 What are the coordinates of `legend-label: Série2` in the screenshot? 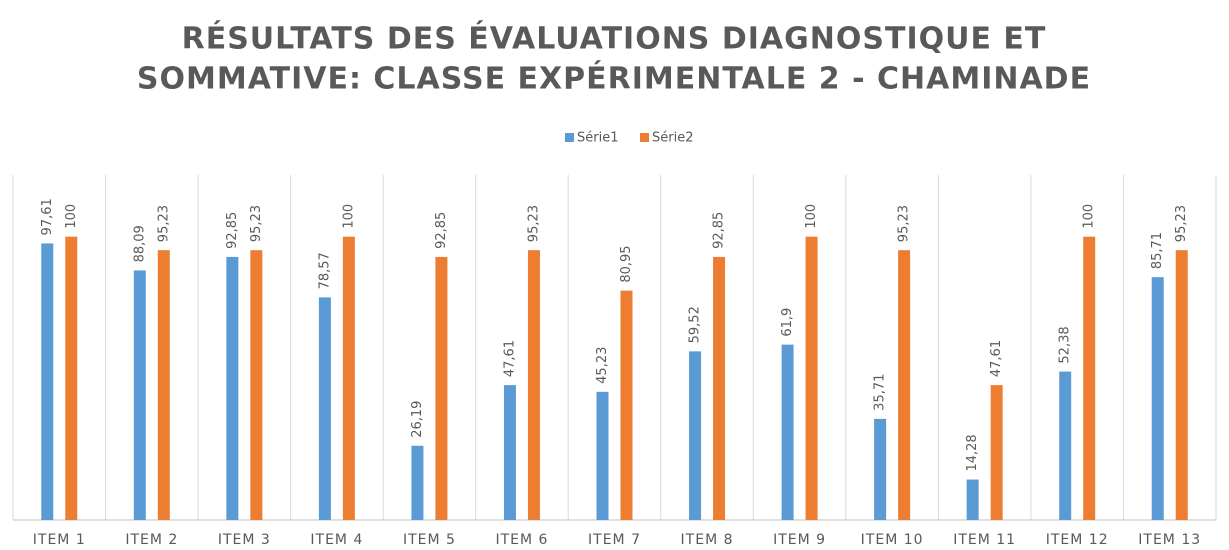 It's located at (672, 138).